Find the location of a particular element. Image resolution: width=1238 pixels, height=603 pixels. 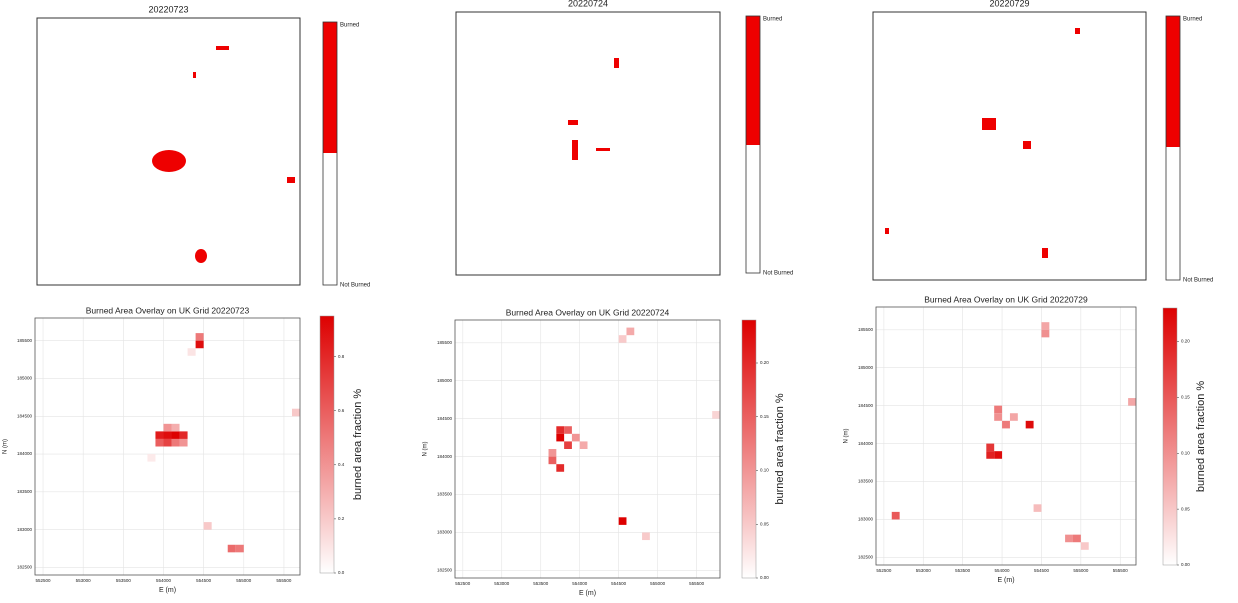

colorbar-tick-label: 0.8 is located at coordinates (341, 356).